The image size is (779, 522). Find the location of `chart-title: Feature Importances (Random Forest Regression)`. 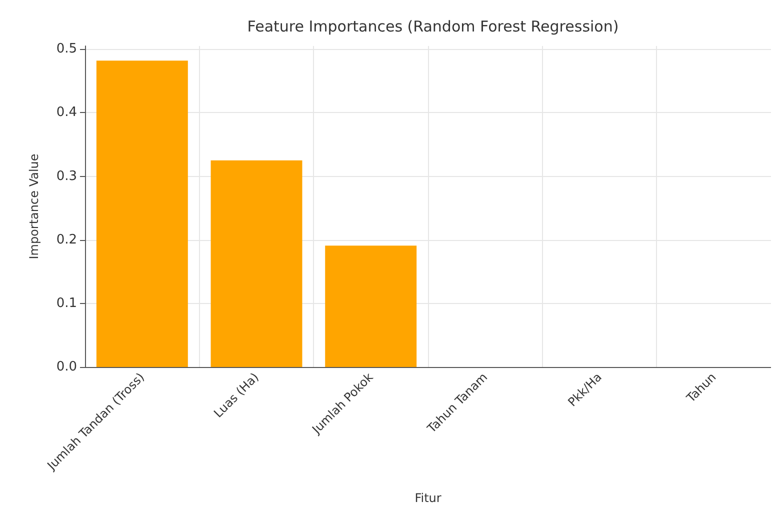

chart-title: Feature Importances (Random Forest Regression) is located at coordinates (433, 27).